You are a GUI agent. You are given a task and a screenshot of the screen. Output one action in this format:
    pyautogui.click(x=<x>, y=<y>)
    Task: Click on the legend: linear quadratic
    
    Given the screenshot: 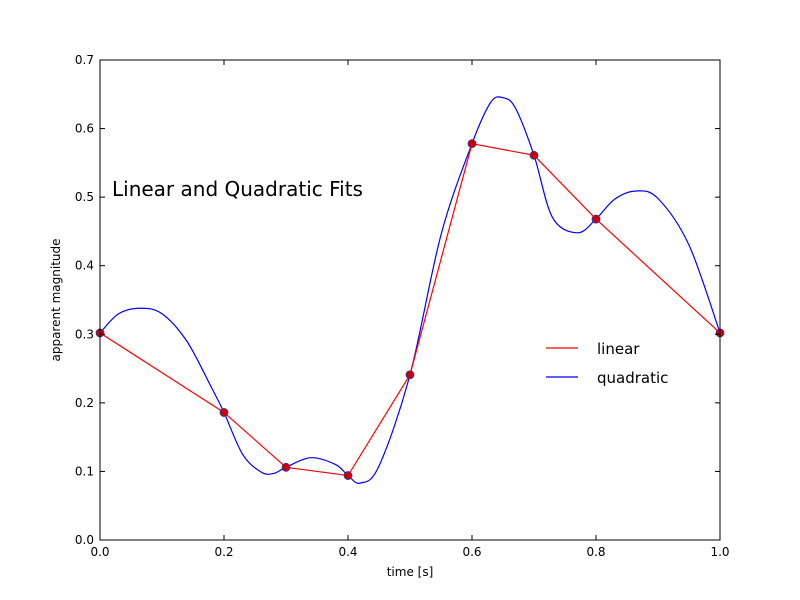 What is the action you would take?
    pyautogui.click(x=607, y=363)
    